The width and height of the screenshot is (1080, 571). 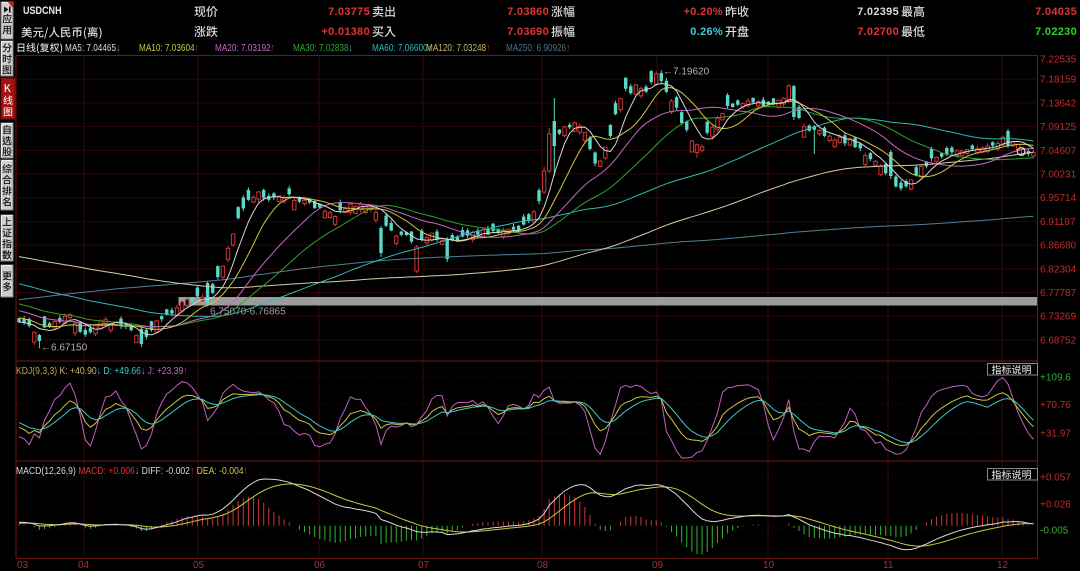 What do you see at coordinates (769, 565) in the screenshot?
I see `svg-text: 10` at bounding box center [769, 565].